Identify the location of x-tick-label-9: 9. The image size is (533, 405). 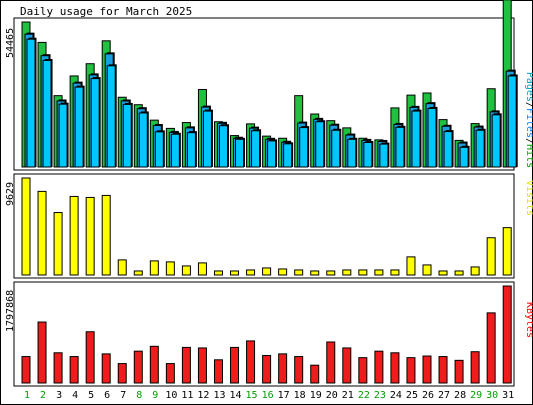
(155, 395).